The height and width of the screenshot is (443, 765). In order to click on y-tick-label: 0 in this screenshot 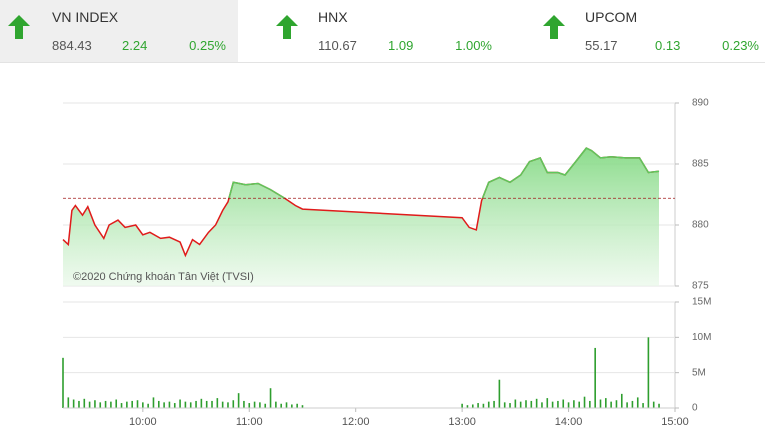, I will do `click(695, 408)`.